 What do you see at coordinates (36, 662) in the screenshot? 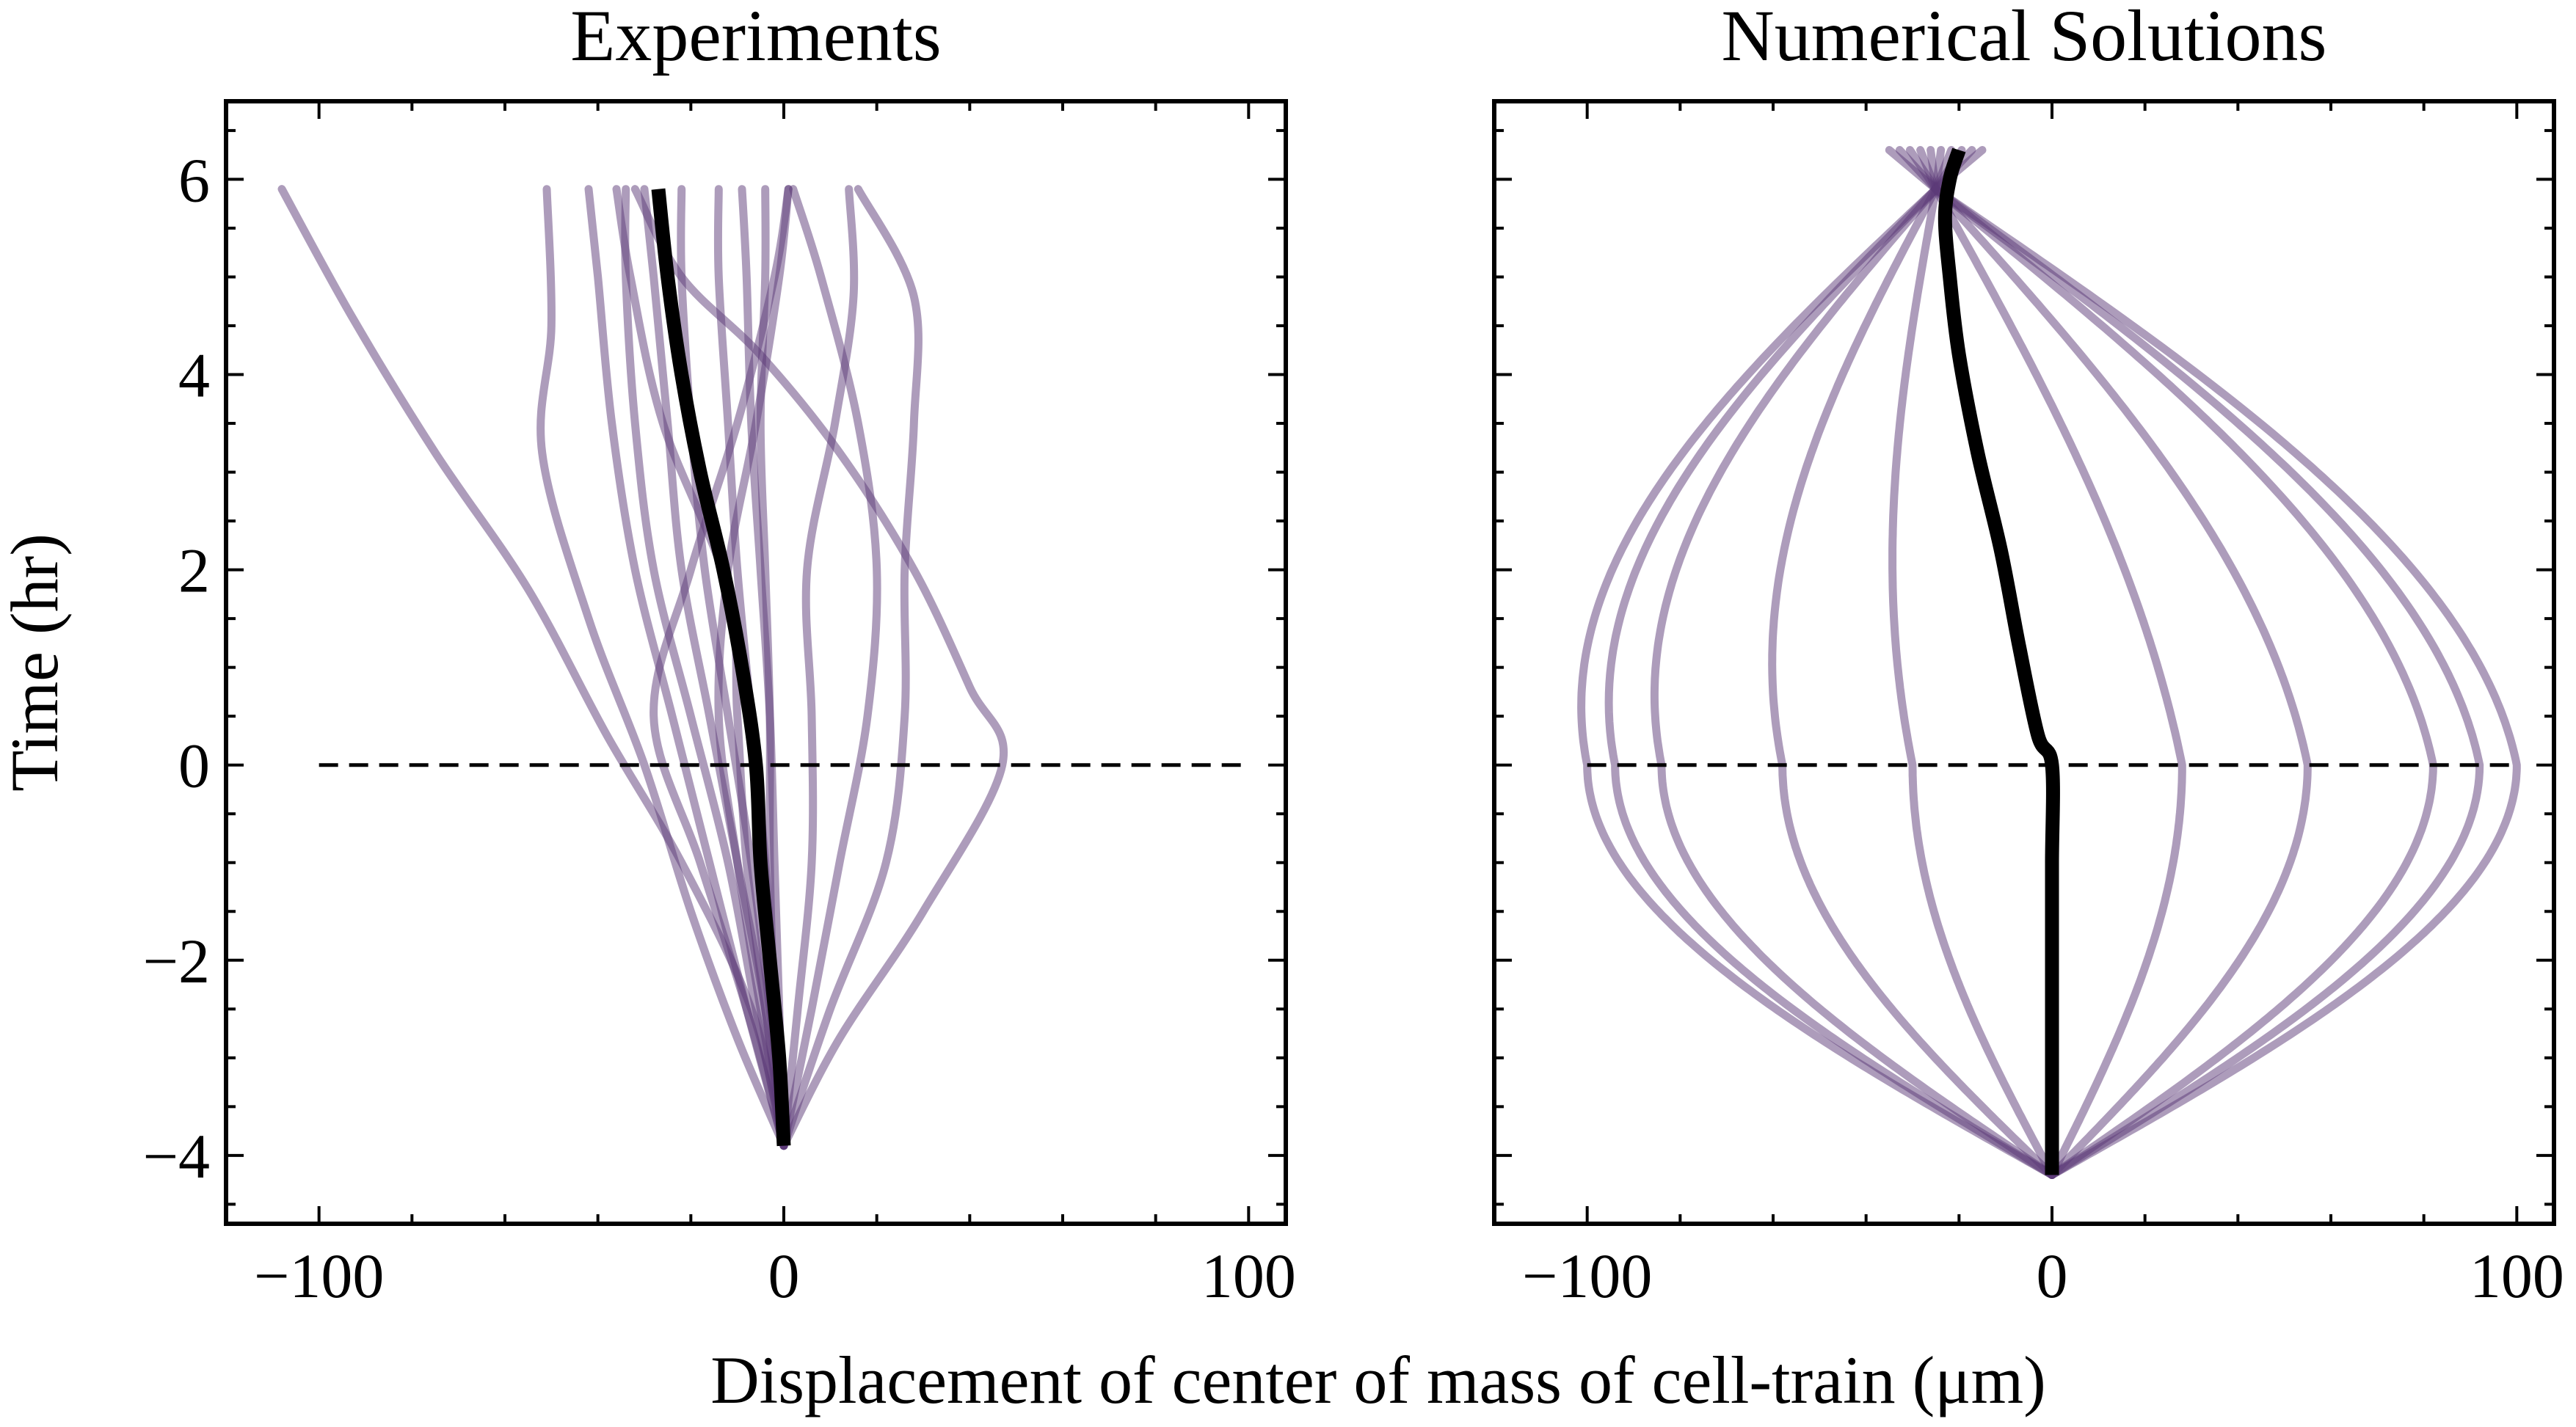
I see `shared-y-axis-title: Time (hr)` at bounding box center [36, 662].